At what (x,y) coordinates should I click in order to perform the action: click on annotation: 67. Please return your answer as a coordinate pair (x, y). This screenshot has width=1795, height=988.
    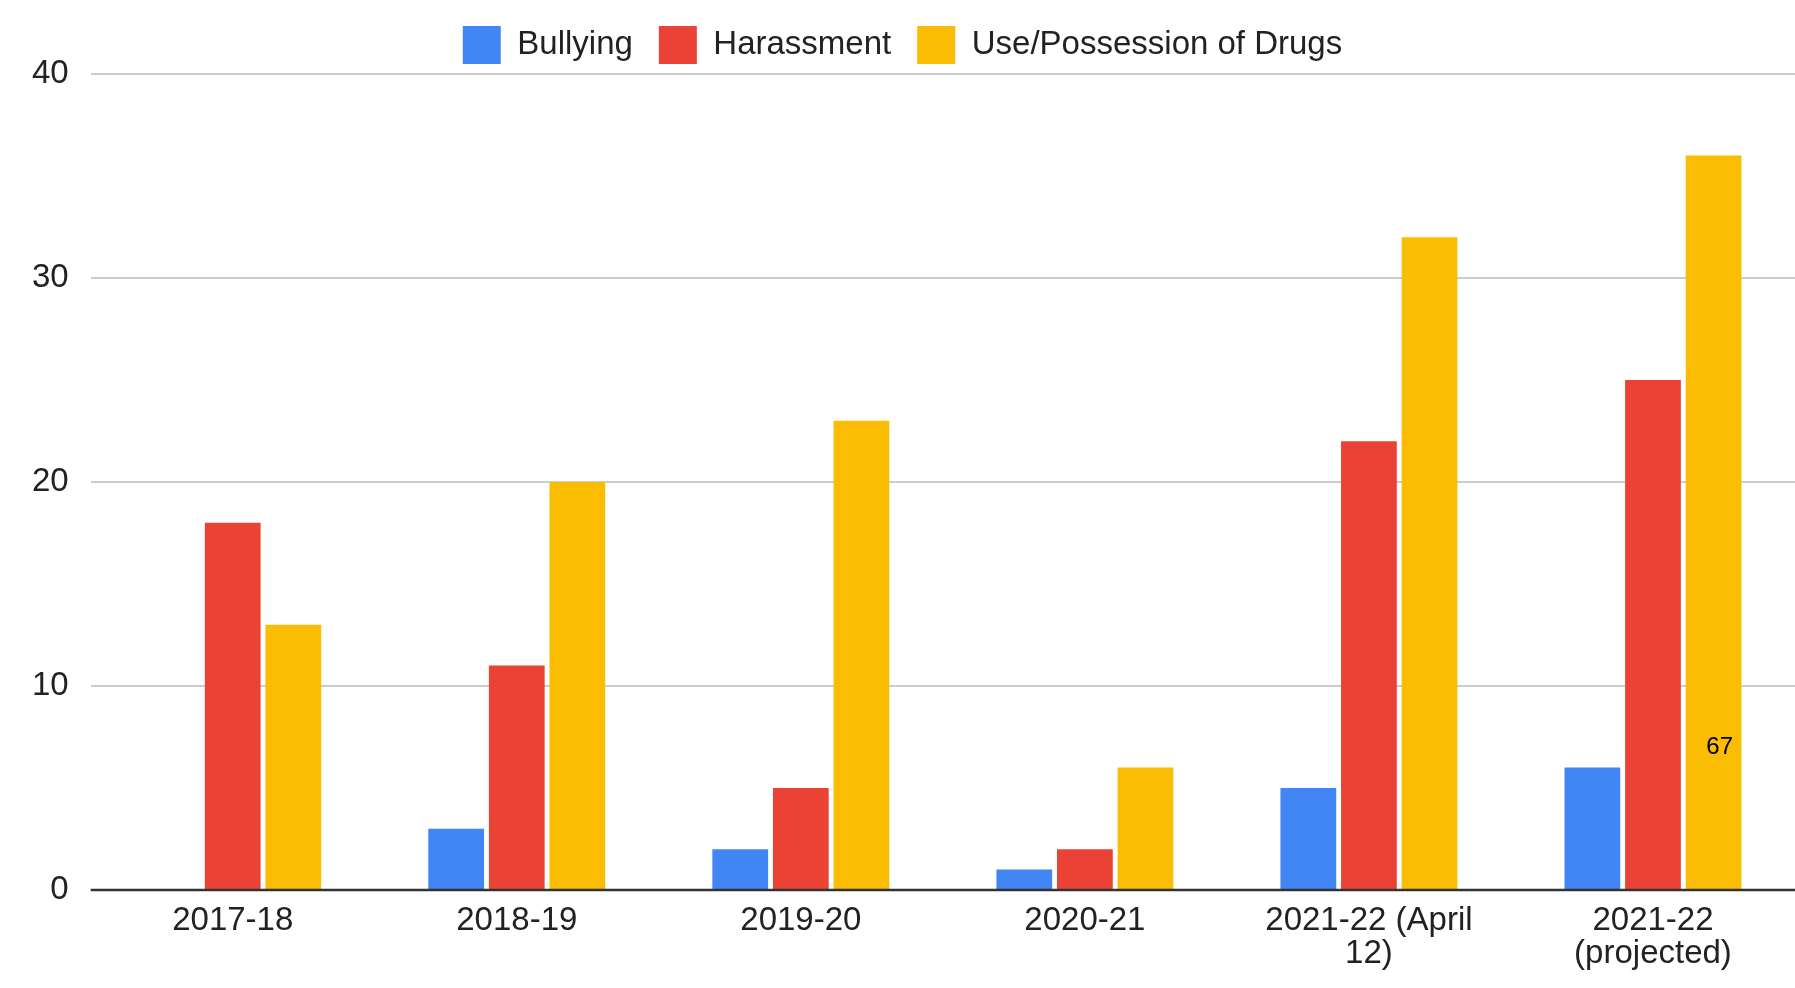
    Looking at the image, I should click on (1719, 745).